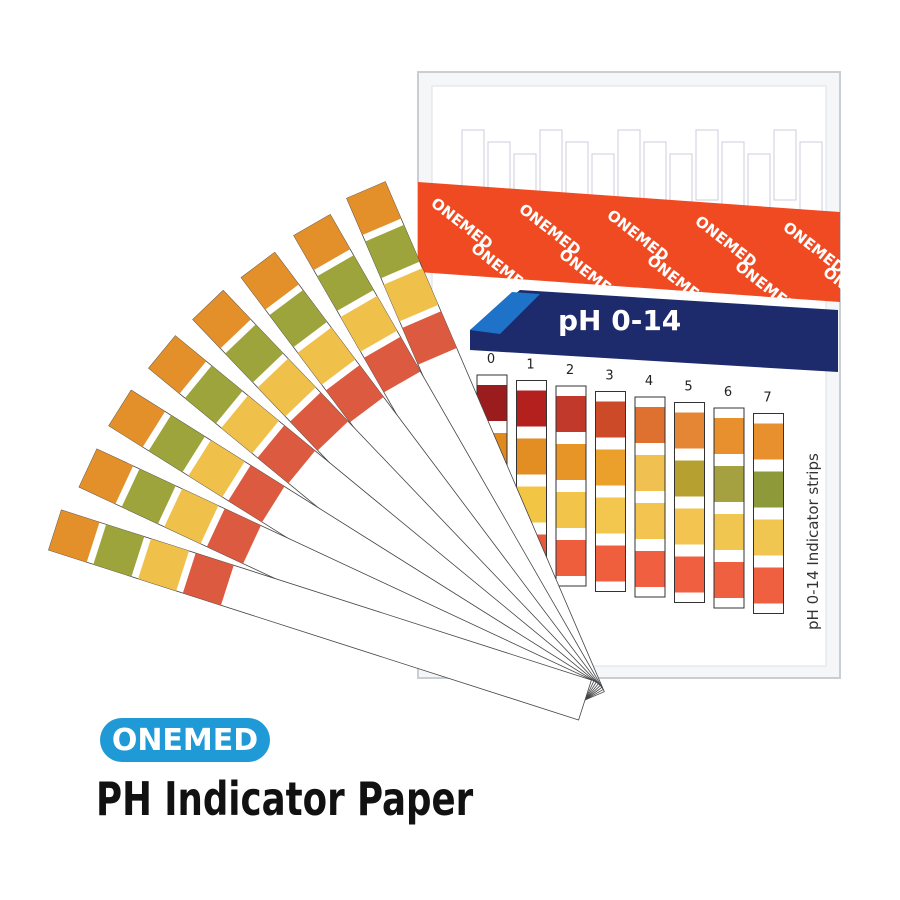 The height and width of the screenshot is (900, 900). I want to click on indicator-strip, so click(320, 615).